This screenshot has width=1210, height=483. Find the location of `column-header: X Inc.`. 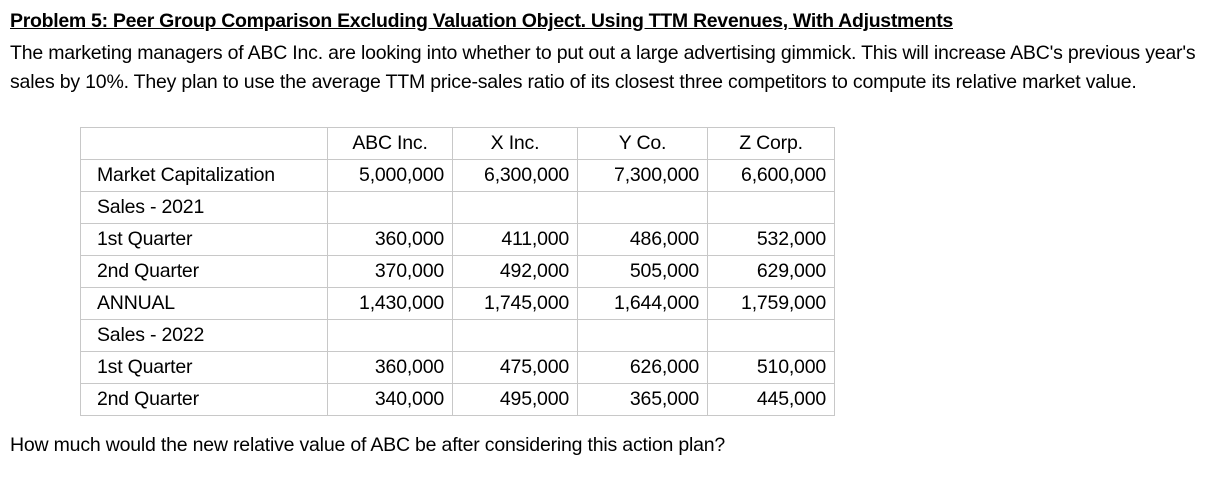

column-header: X Inc. is located at coordinates (515, 143).